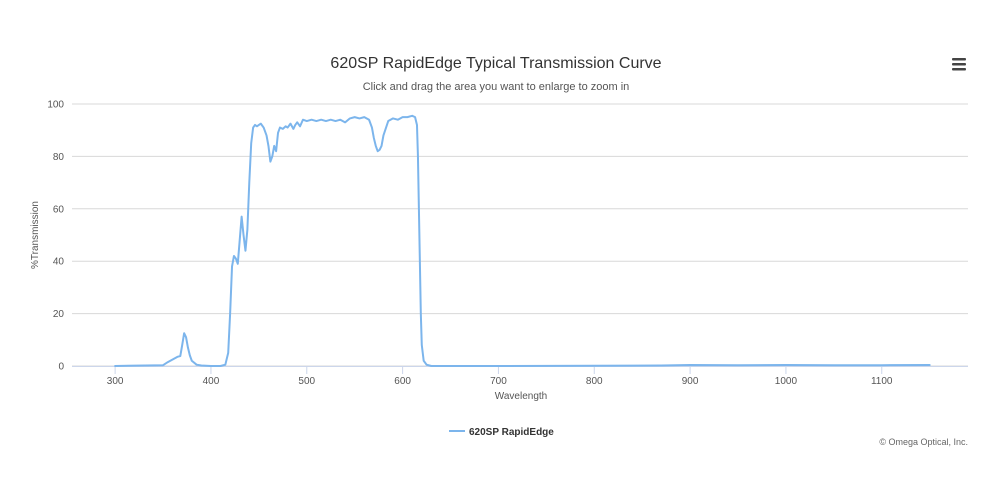 This screenshot has width=1000, height=500. What do you see at coordinates (690, 381) in the screenshot?
I see `x-tick-label: 900` at bounding box center [690, 381].